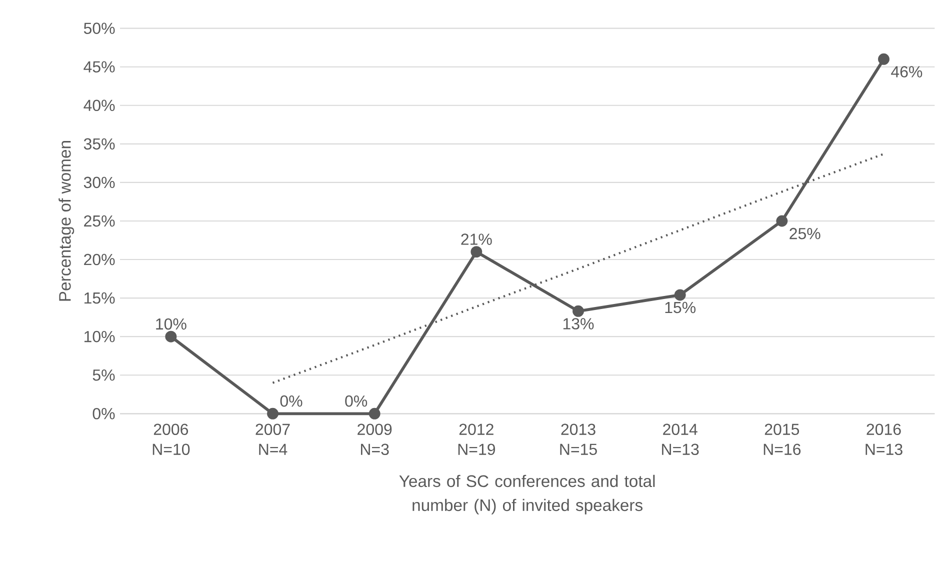  What do you see at coordinates (103, 375) in the screenshot?
I see `y-tick-label: 5%` at bounding box center [103, 375].